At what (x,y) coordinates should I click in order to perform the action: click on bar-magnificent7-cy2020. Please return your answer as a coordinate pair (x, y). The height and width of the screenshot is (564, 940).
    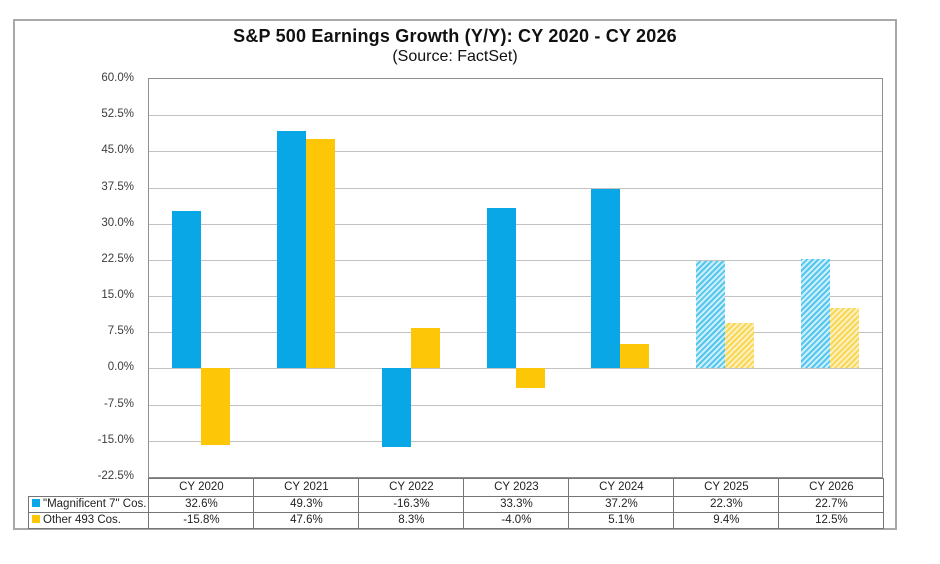
    Looking at the image, I should click on (187, 290).